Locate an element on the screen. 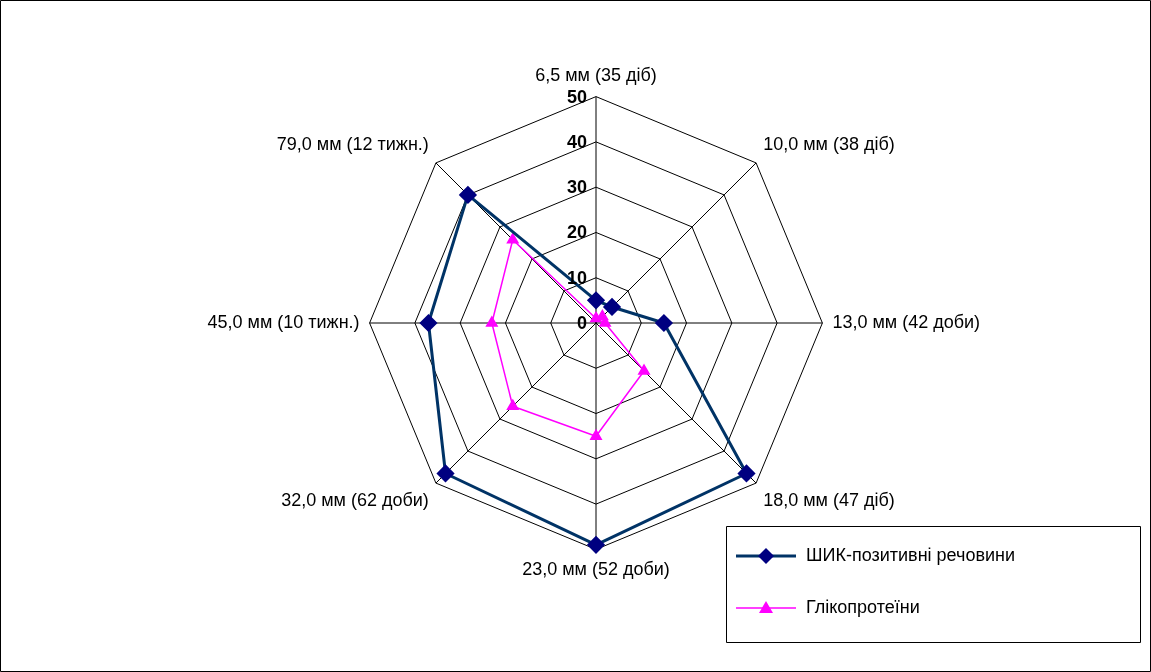 The height and width of the screenshot is (672, 1151). y-tick-label: 50 is located at coordinates (576, 96).